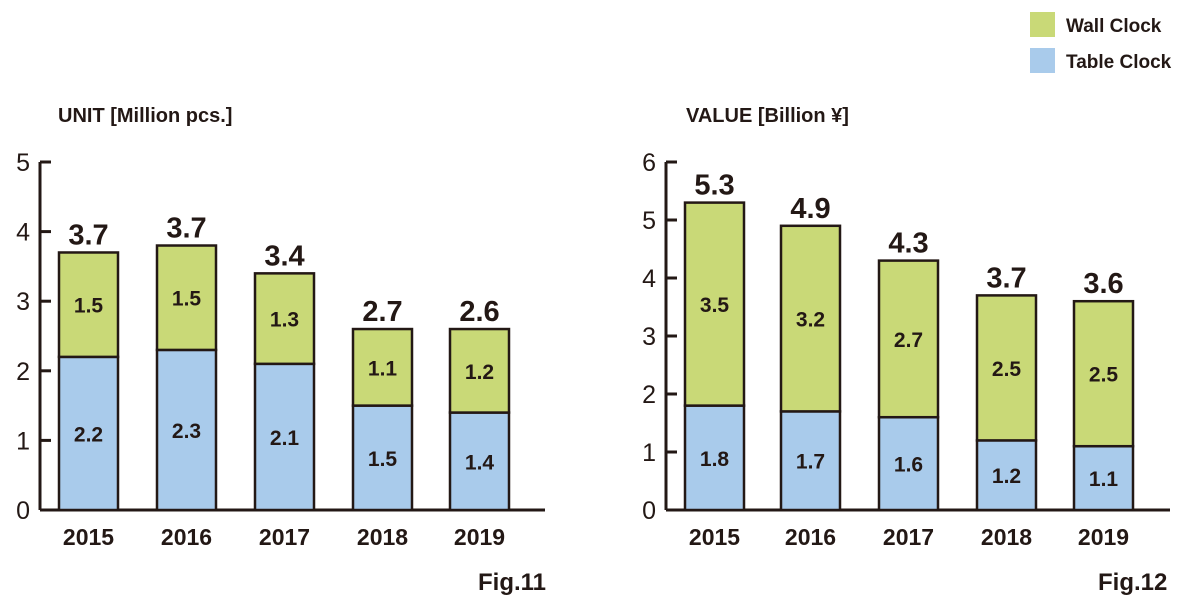  I want to click on data-label: 1.8, so click(715, 459).